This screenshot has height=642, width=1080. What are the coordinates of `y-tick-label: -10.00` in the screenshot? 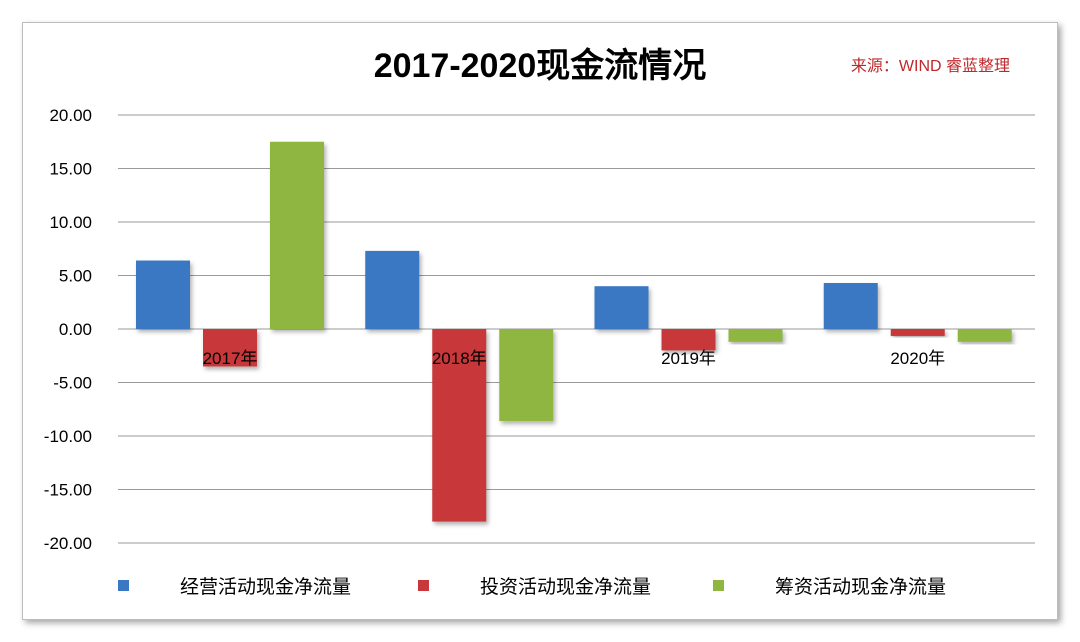 It's located at (68, 436).